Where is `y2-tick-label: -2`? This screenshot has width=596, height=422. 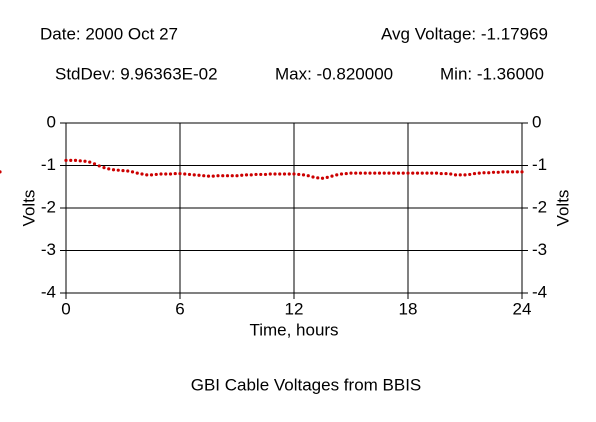 y2-tick-label: -2 is located at coordinates (539, 206).